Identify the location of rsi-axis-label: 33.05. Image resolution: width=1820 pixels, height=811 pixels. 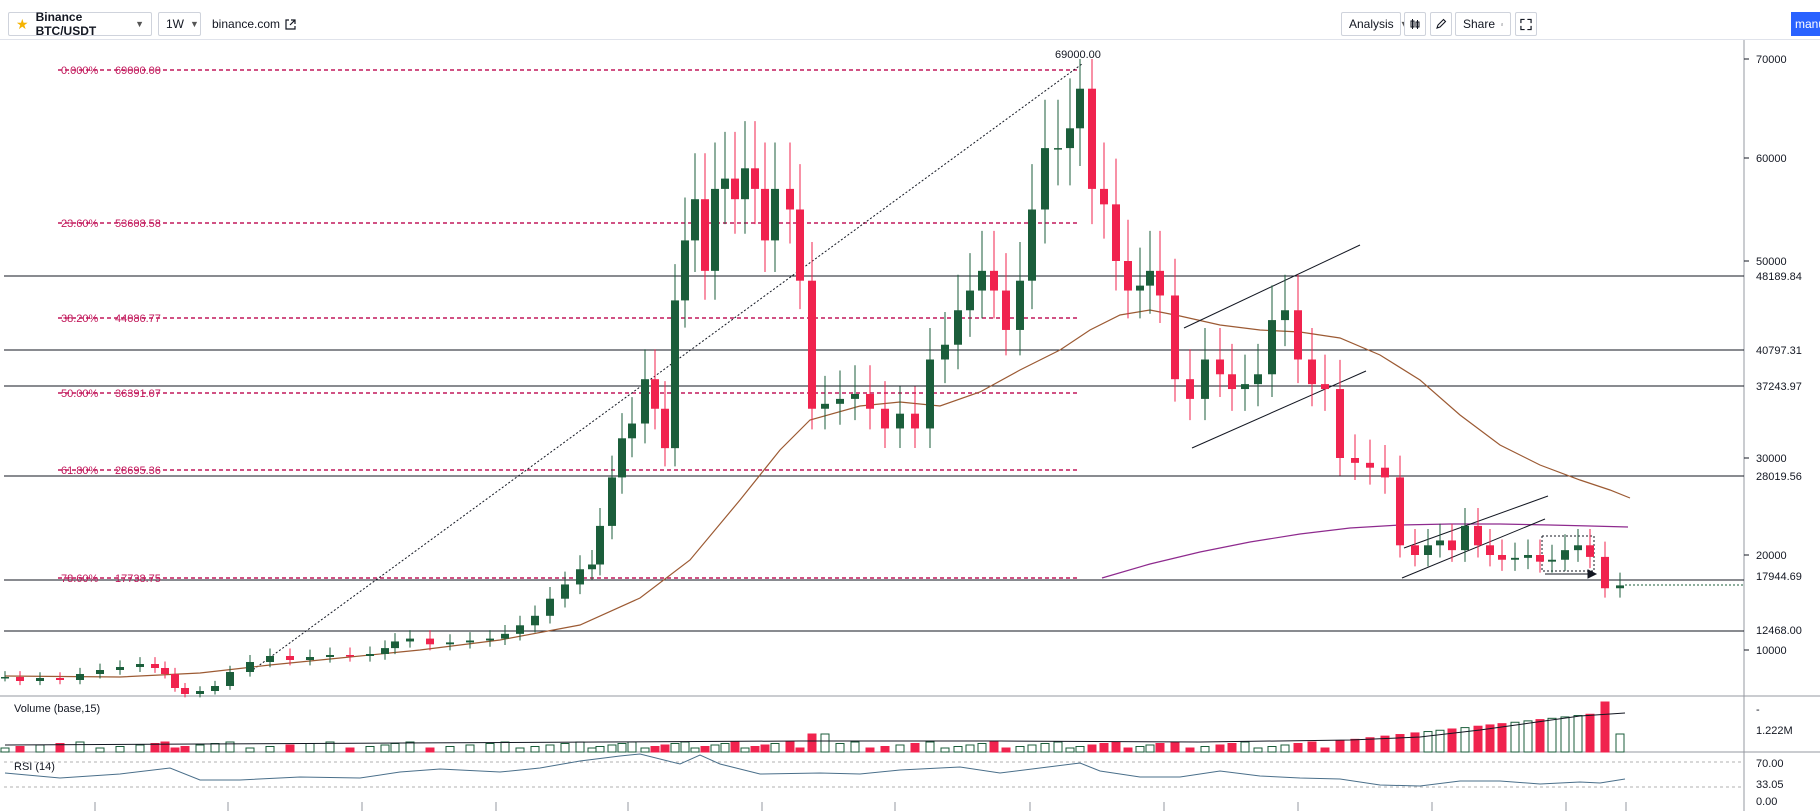
(1770, 785).